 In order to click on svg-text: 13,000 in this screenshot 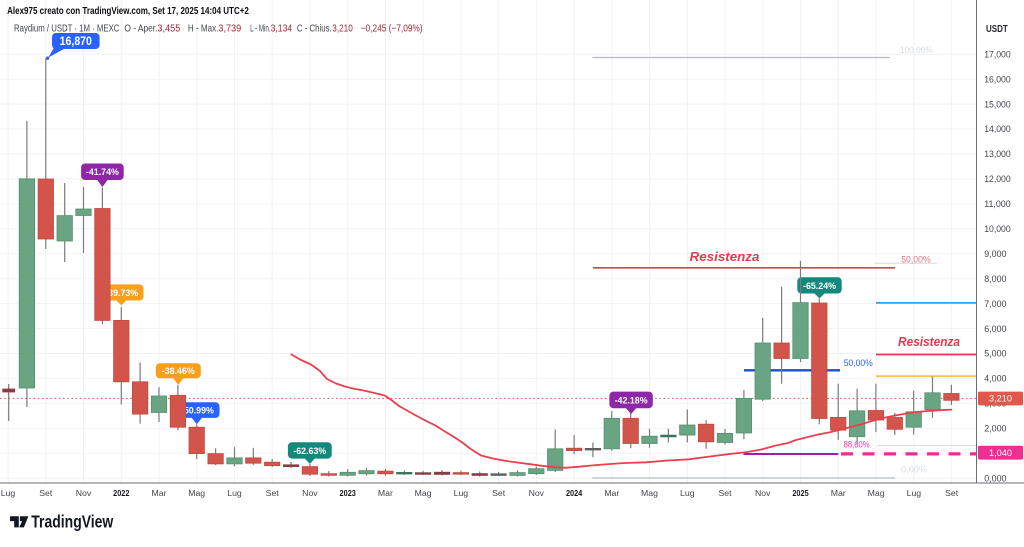, I will do `click(997, 154)`.